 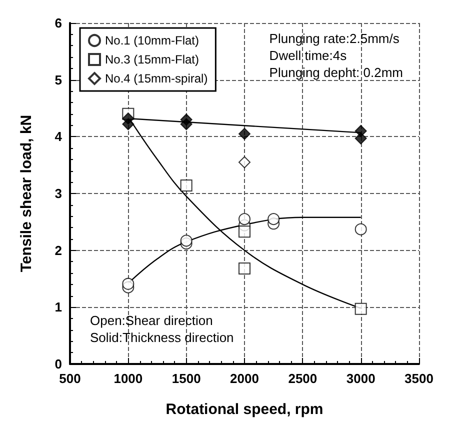 What do you see at coordinates (58, 307) in the screenshot?
I see `y-tick-label: 1` at bounding box center [58, 307].